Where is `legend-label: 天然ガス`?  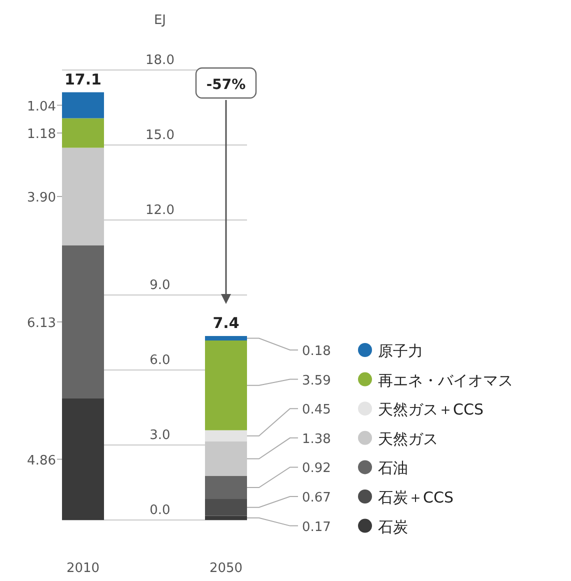
legend-label: 天然ガス is located at coordinates (408, 439).